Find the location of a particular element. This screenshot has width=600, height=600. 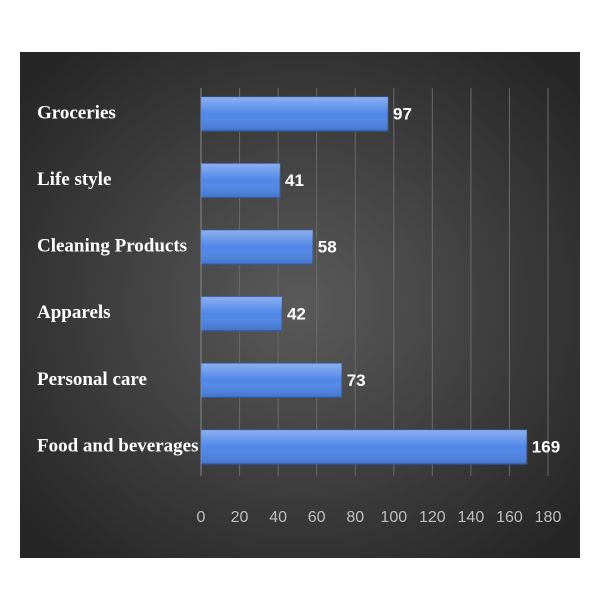

x-tick-label: 180 is located at coordinates (548, 517).